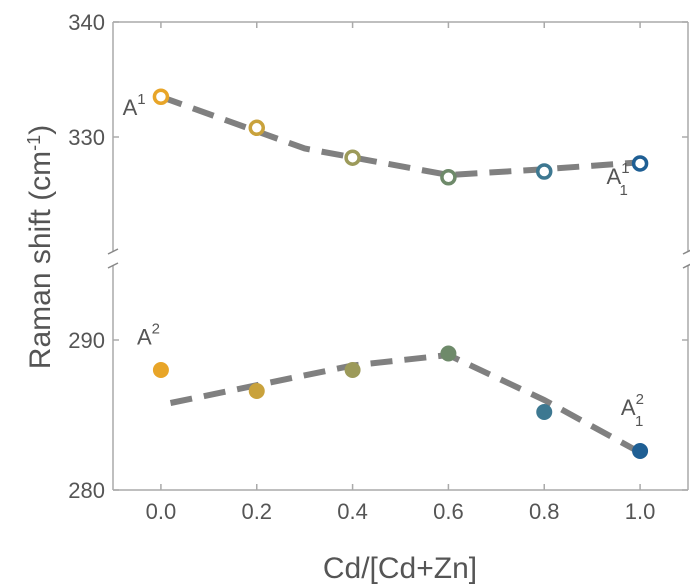  Describe the element at coordinates (40, 130) in the screenshot. I see `y-axis-label-close: )` at that location.